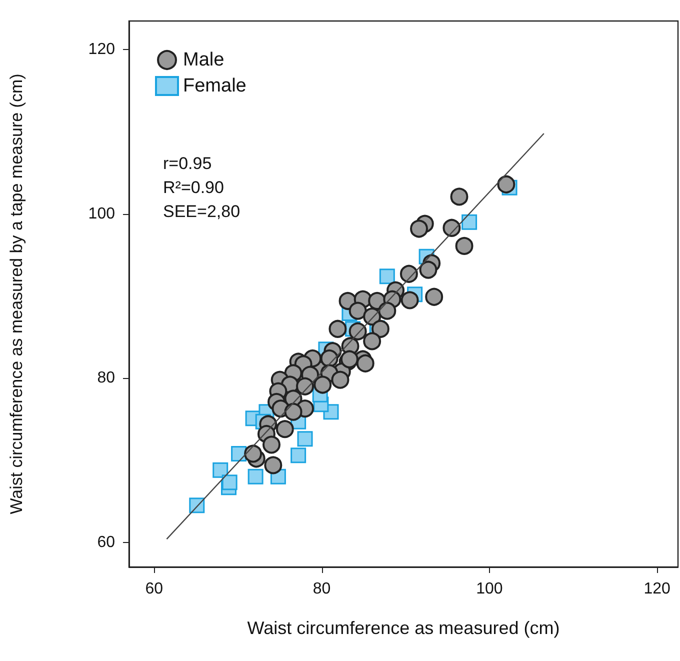 The width and height of the screenshot is (680, 661). What do you see at coordinates (489, 589) in the screenshot?
I see `x-tick-label: 100` at bounding box center [489, 589].